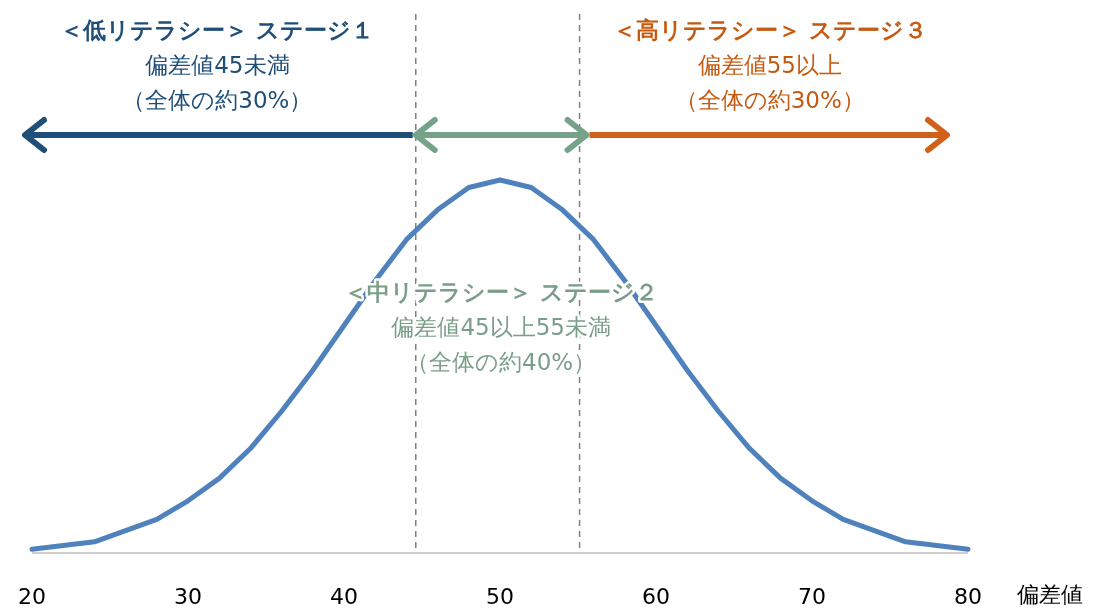 The height and width of the screenshot is (608, 1094). I want to click on text: ＜高リテラシー＞ ステージ３, so click(769, 30).